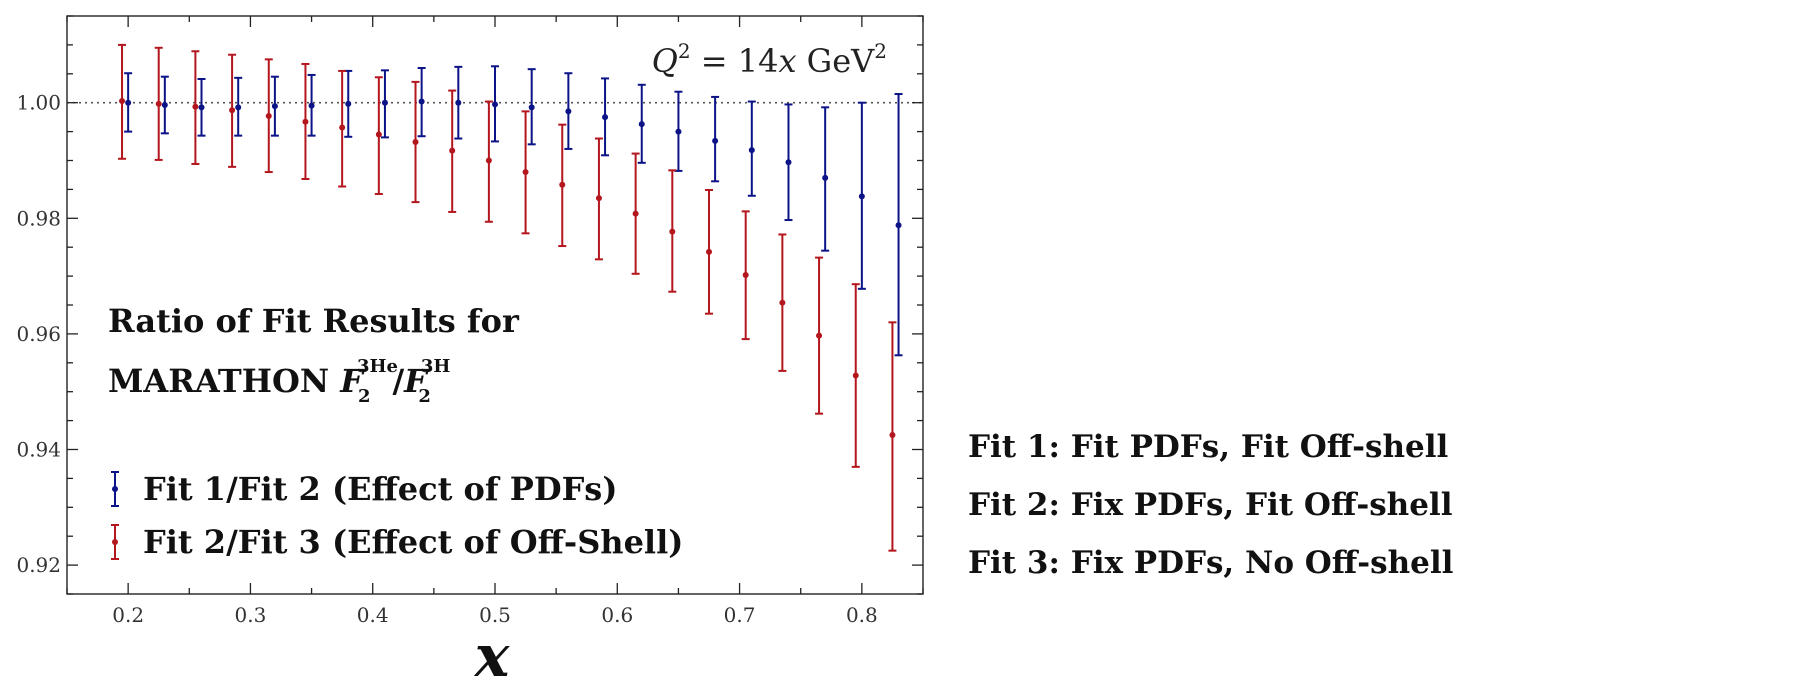 Image resolution: width=1800 pixels, height=700 pixels. Describe the element at coordinates (373, 615) in the screenshot. I see `x-tick-label: 0.4` at that location.